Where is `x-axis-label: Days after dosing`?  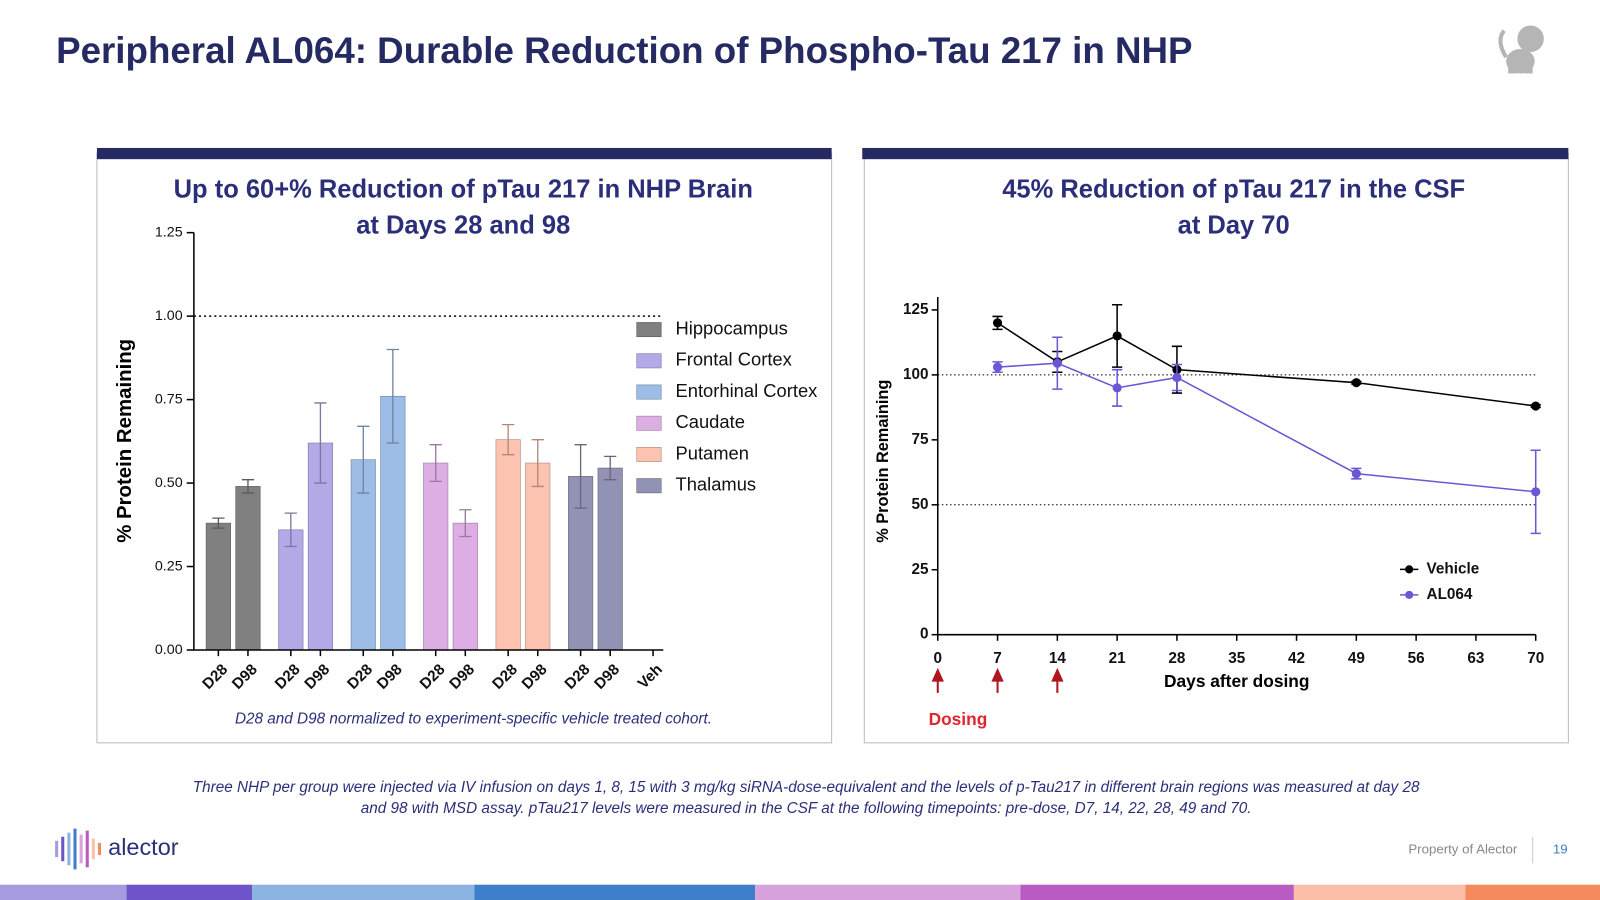 x-axis-label: Days after dosing is located at coordinates (1236, 681).